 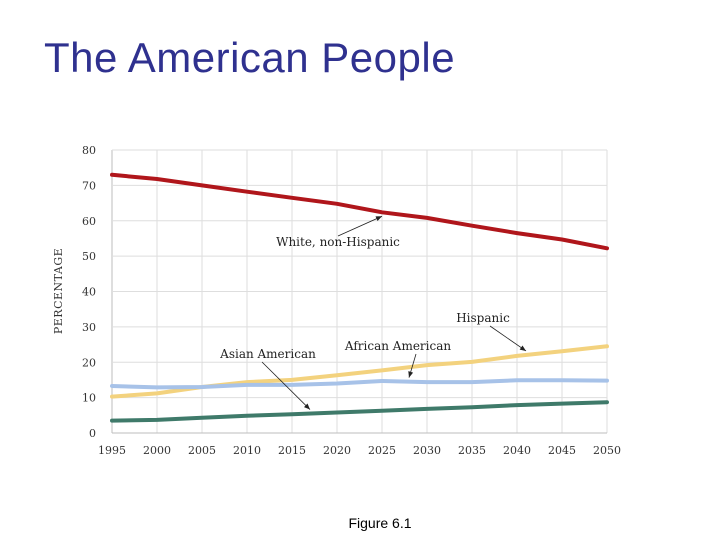 I want to click on y-tick-label: 0, so click(x=92, y=433).